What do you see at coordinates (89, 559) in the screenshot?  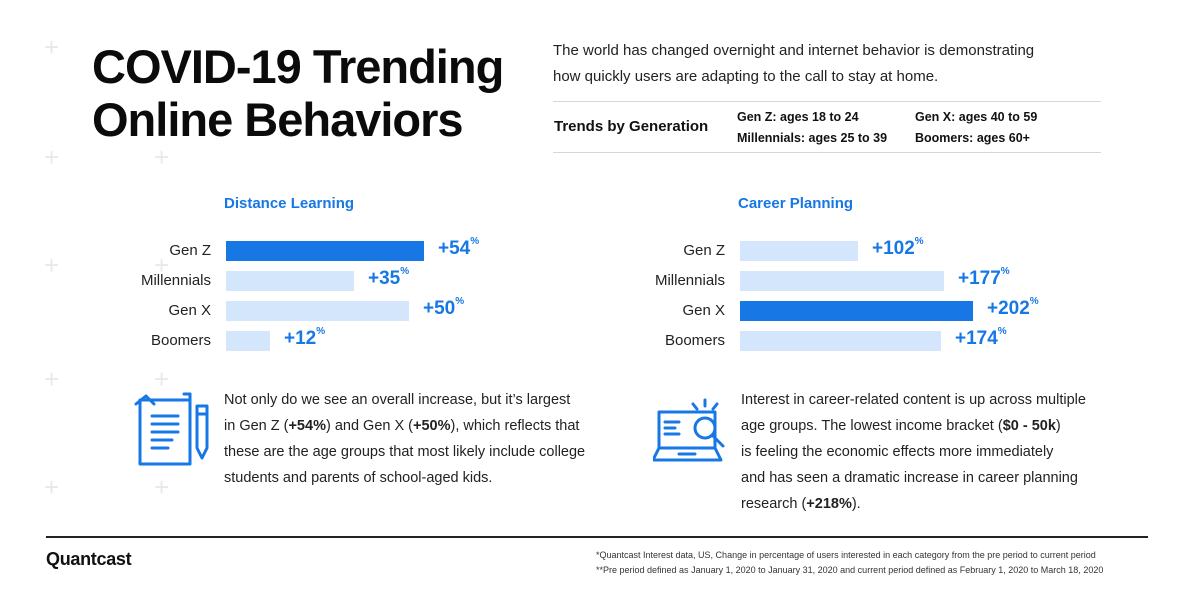 I see `brand-logo: Quantcast` at bounding box center [89, 559].